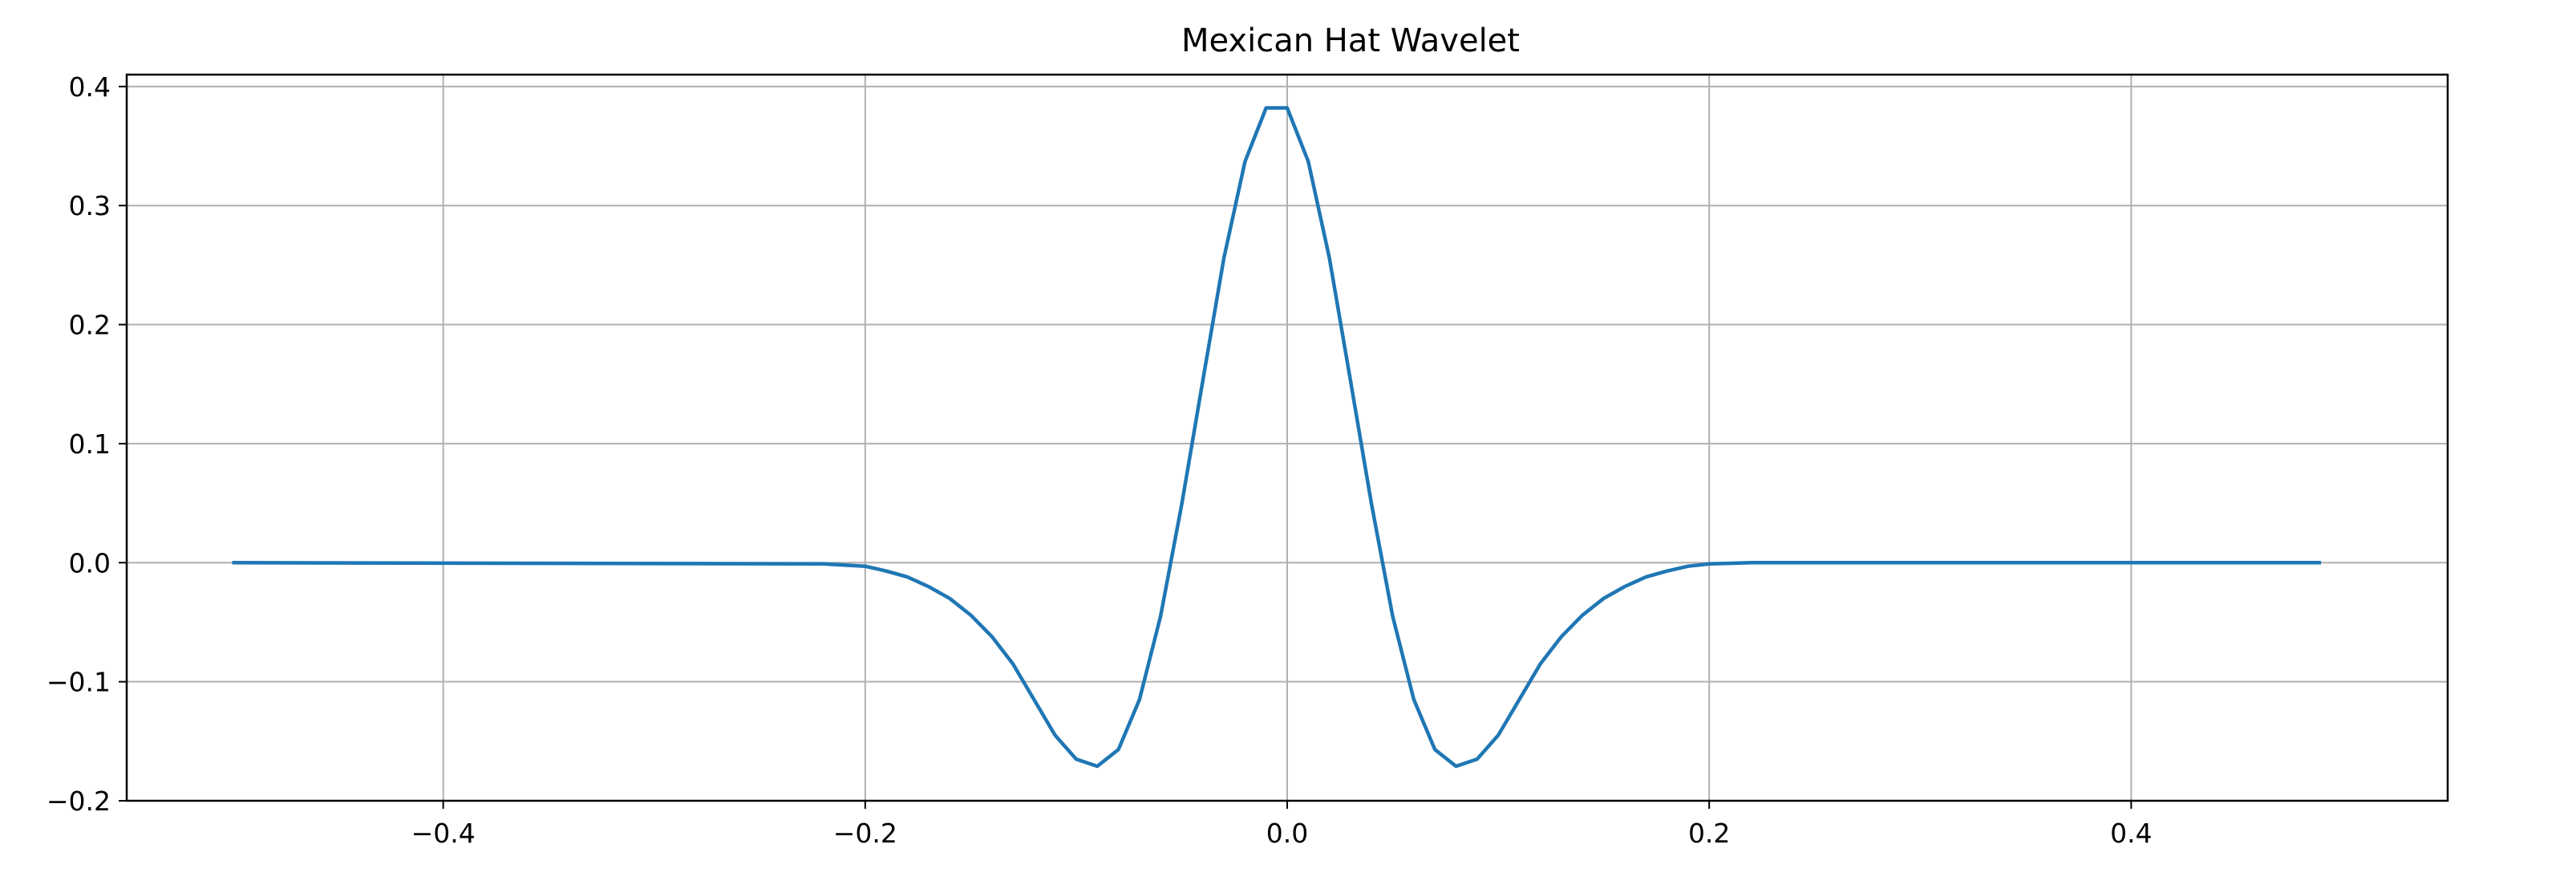  I want to click on x-tick-label: −0.2, so click(865, 834).